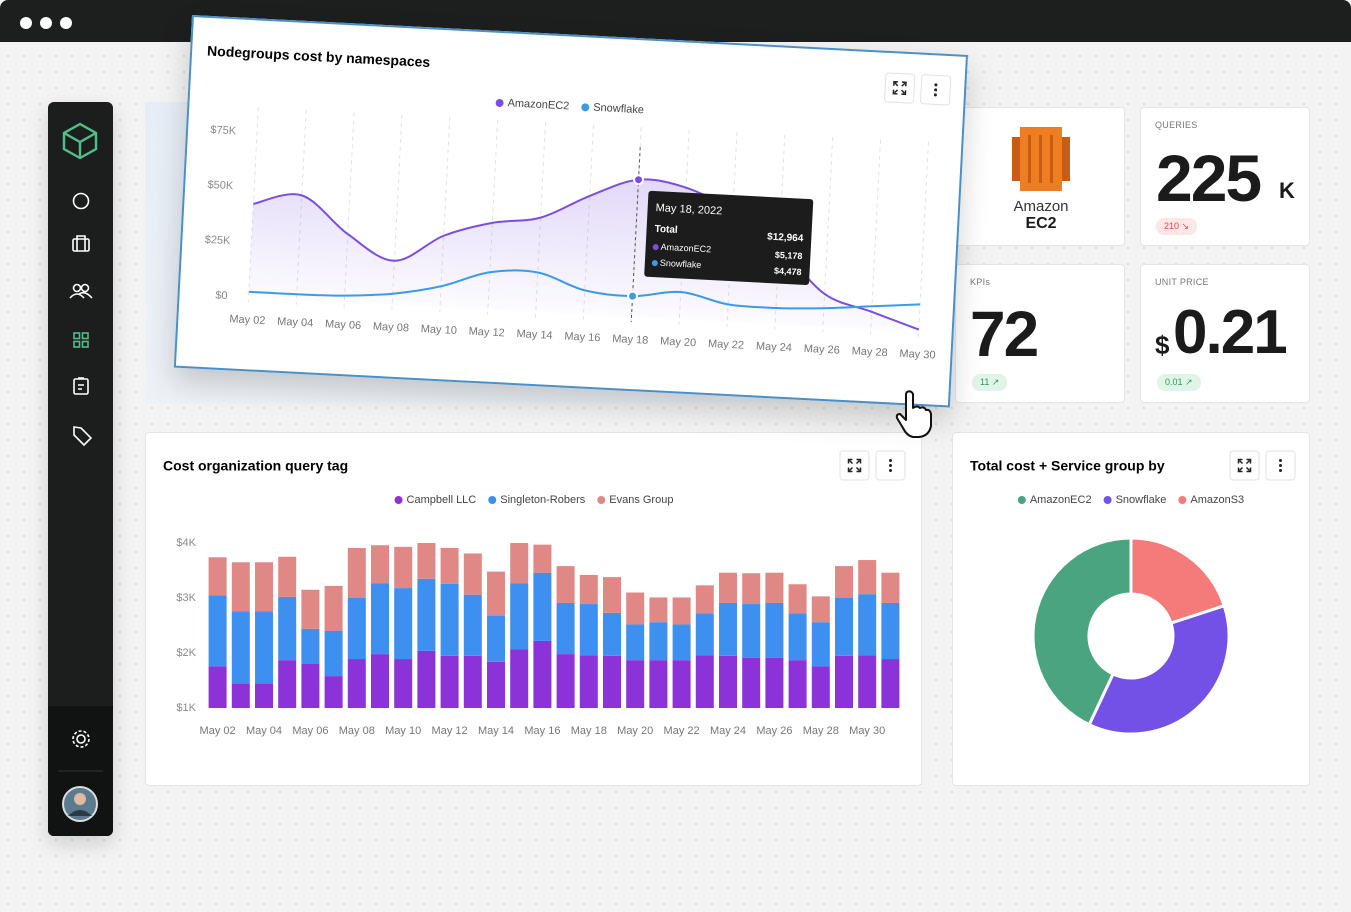 This screenshot has height=912, width=1351. What do you see at coordinates (728, 731) in the screenshot?
I see `x-tick-label: May 24` at bounding box center [728, 731].